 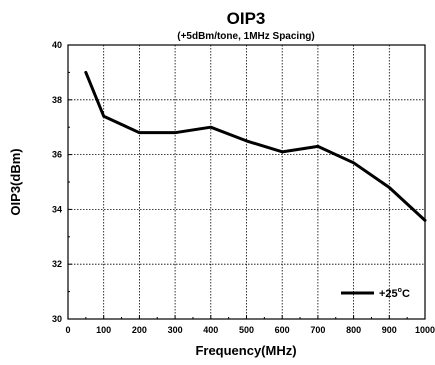 What do you see at coordinates (389, 330) in the screenshot?
I see `x-tick-label: 900` at bounding box center [389, 330].